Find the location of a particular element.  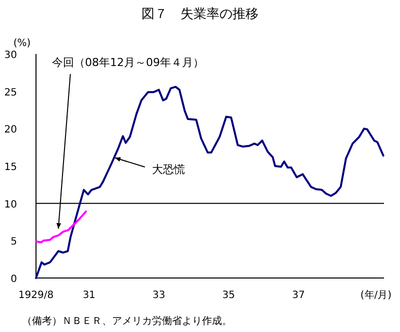

text: （備考）ＮＢＥＲ、アメリカ労働省より作成。 is located at coordinates (127, 321).